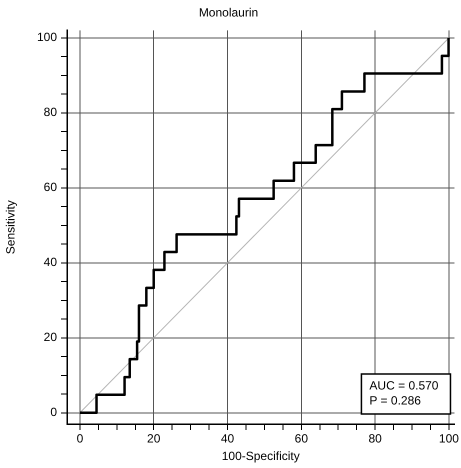 The image size is (461, 468). What do you see at coordinates (54, 412) in the screenshot?
I see `y-tick-label: 0` at bounding box center [54, 412].